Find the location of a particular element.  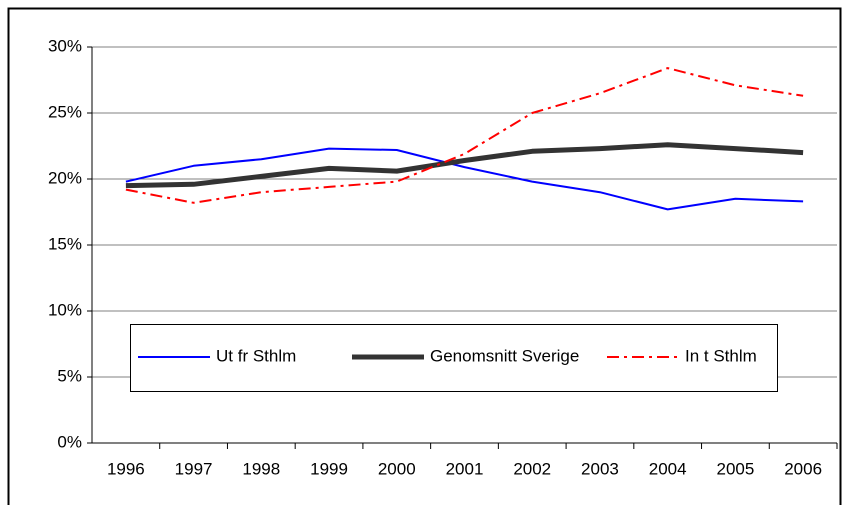

x-tick-label: 1996 is located at coordinates (126, 468).